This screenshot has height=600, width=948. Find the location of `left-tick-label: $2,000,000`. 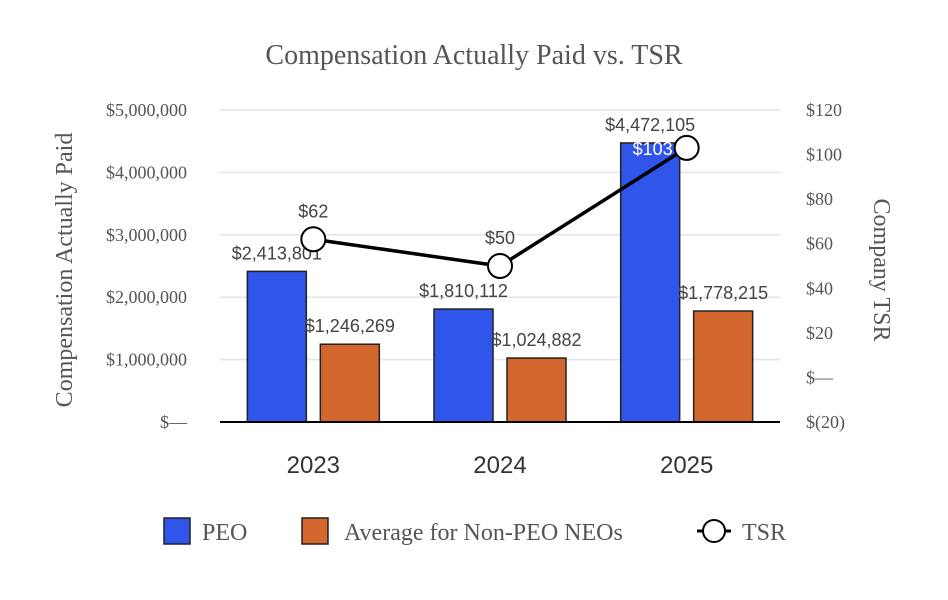

left-tick-label: $2,000,000 is located at coordinates (146, 297).